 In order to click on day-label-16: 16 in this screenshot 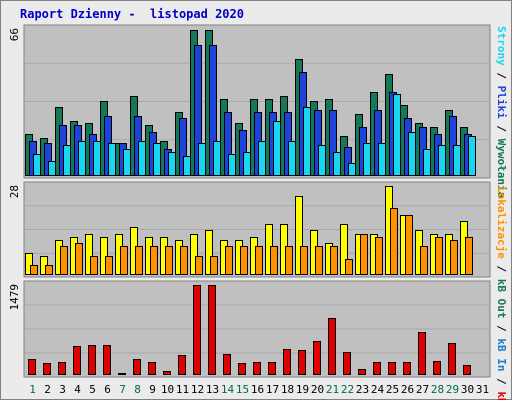, I will do `click(257, 389)`.